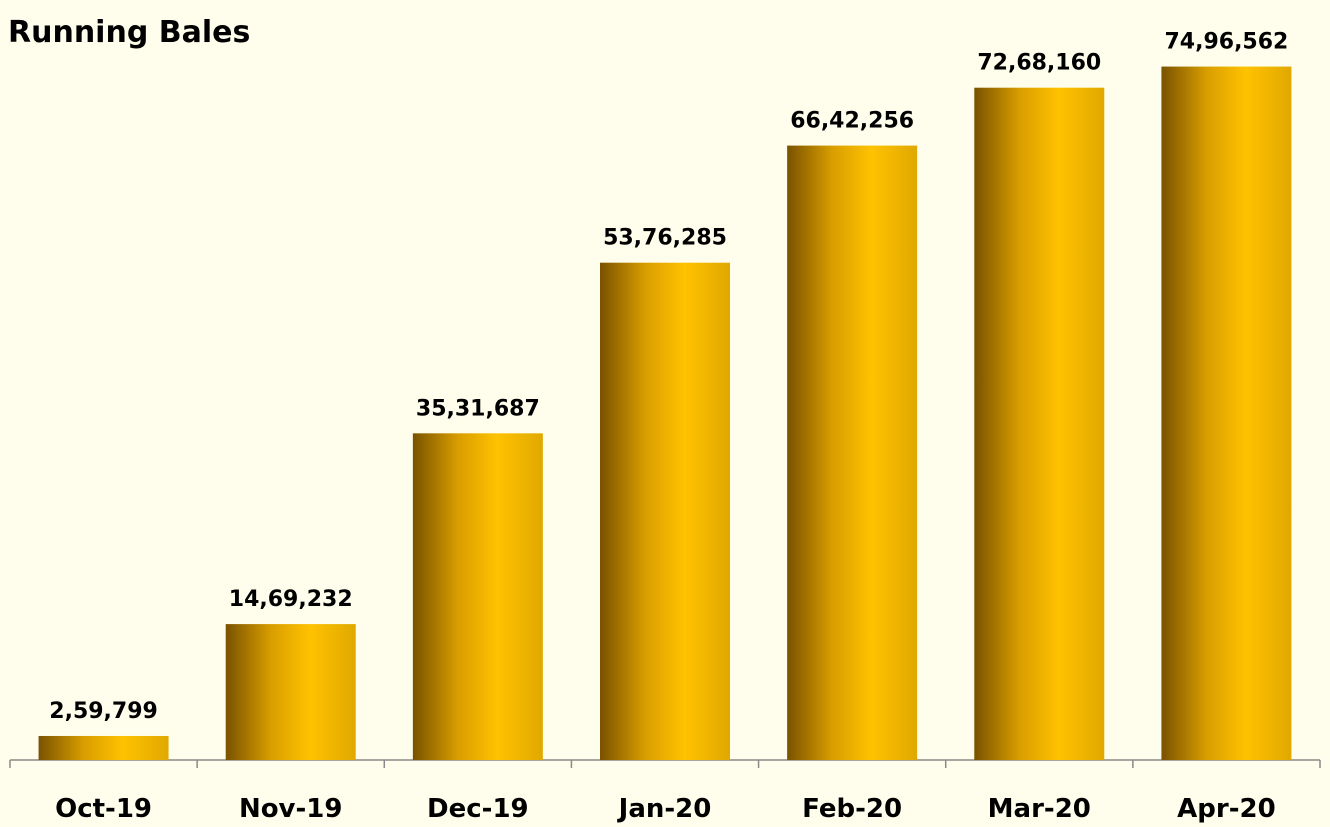 The image size is (1330, 827). Describe the element at coordinates (1039, 809) in the screenshot. I see `x-tick-label-mar-20: Mar-20` at that location.